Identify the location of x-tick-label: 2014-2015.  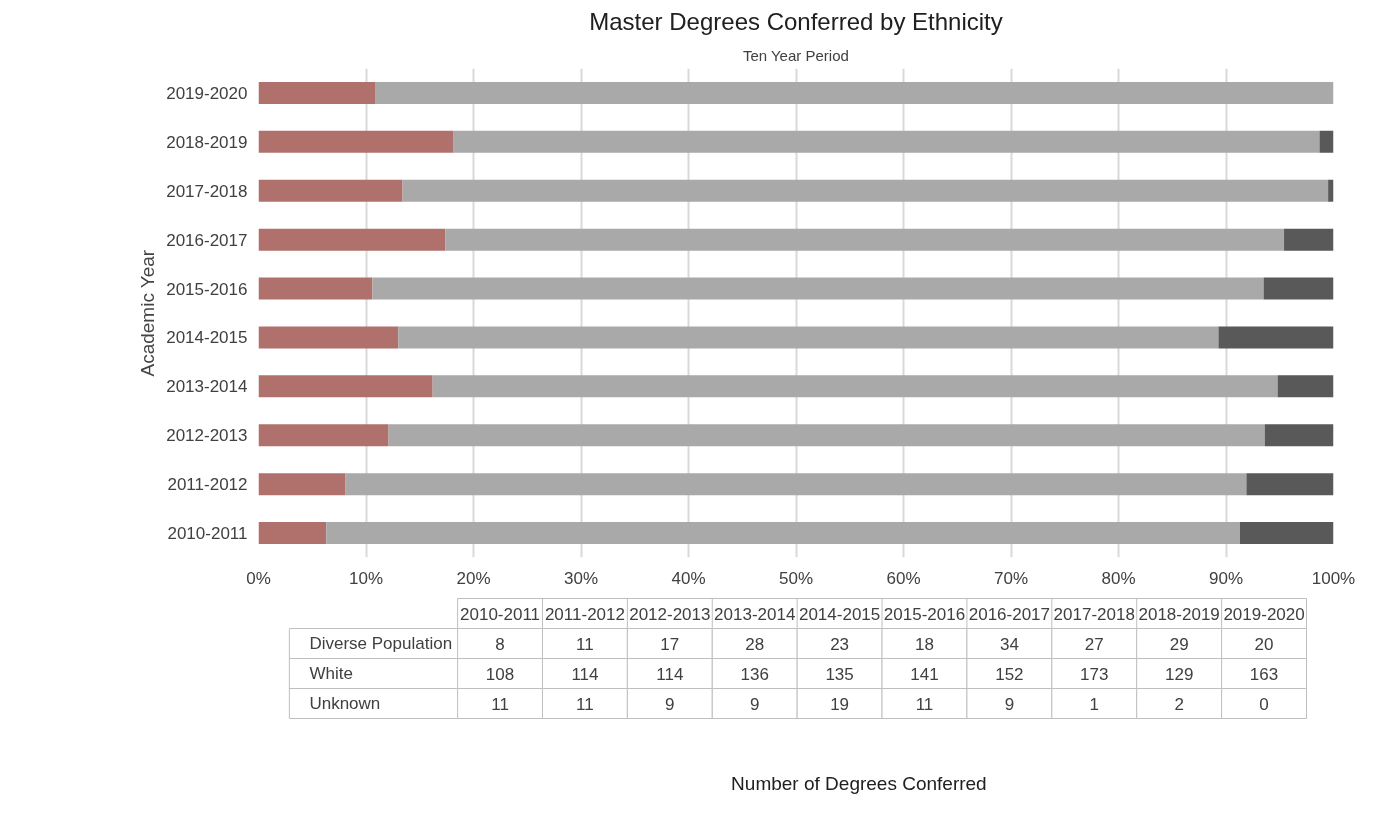
(839, 614).